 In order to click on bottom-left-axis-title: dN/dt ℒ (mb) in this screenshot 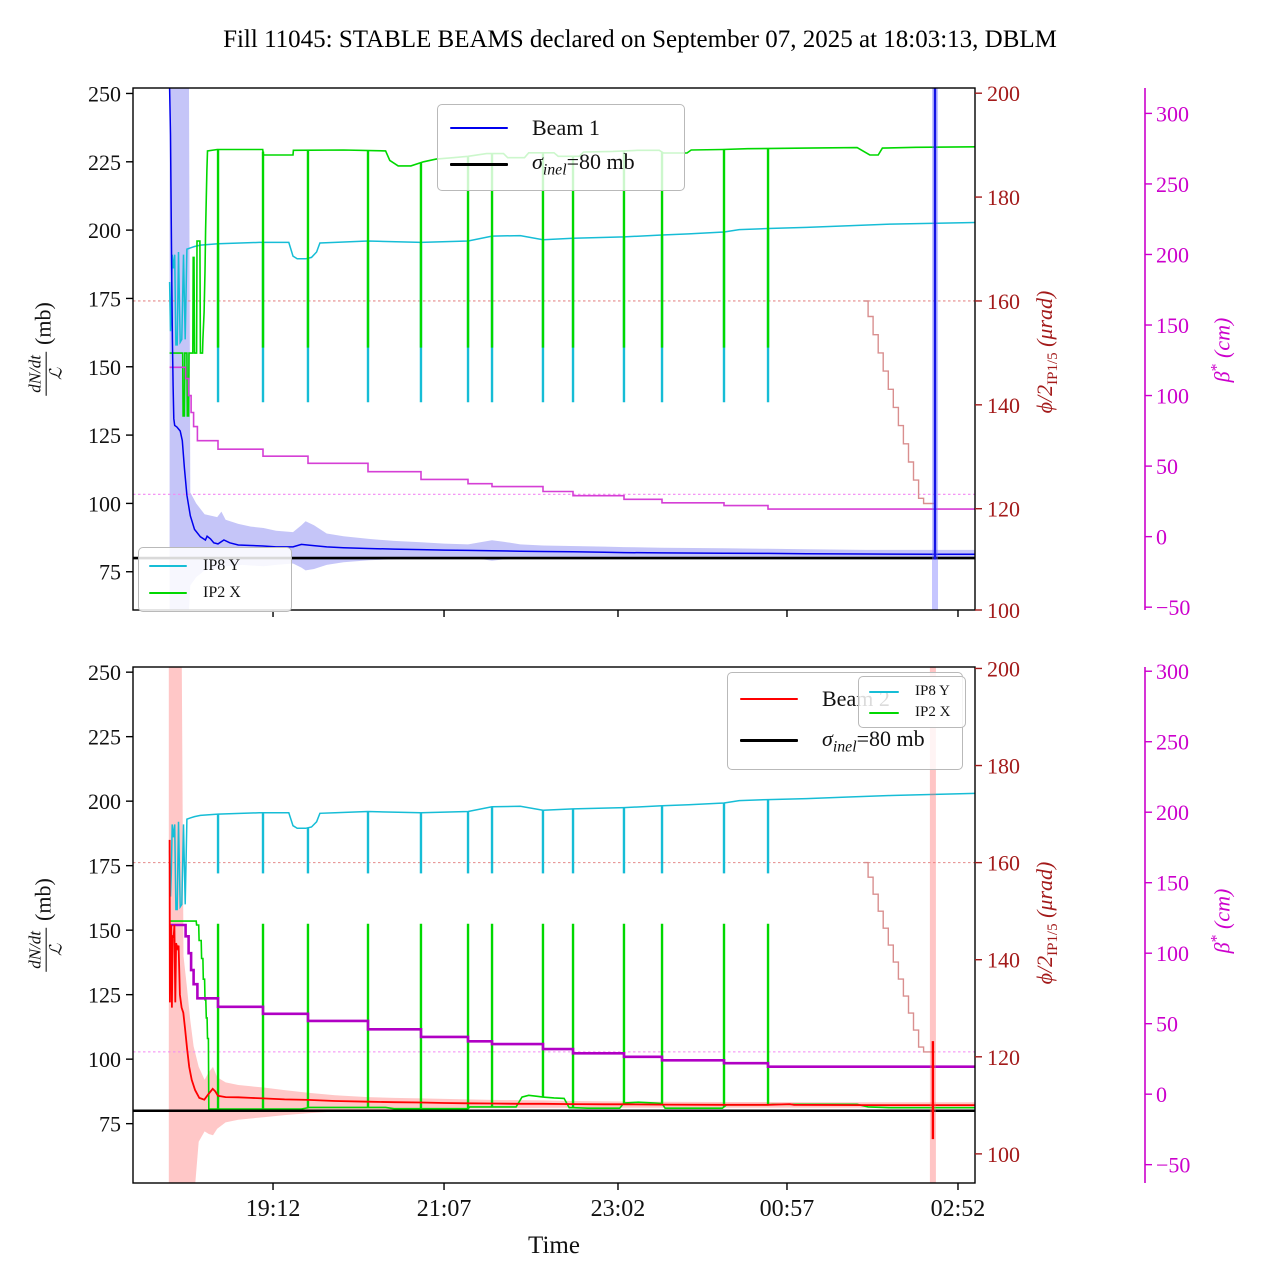, I will do `click(46, 925)`.